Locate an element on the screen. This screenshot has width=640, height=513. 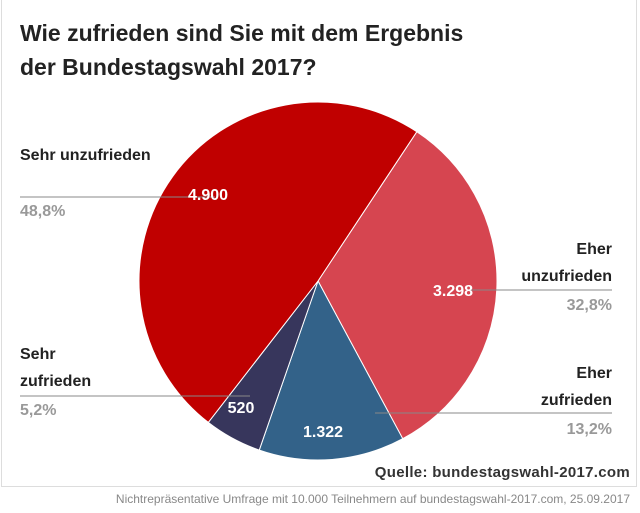
value-label-sehr-unzufrieden: 4.900 is located at coordinates (208, 195).